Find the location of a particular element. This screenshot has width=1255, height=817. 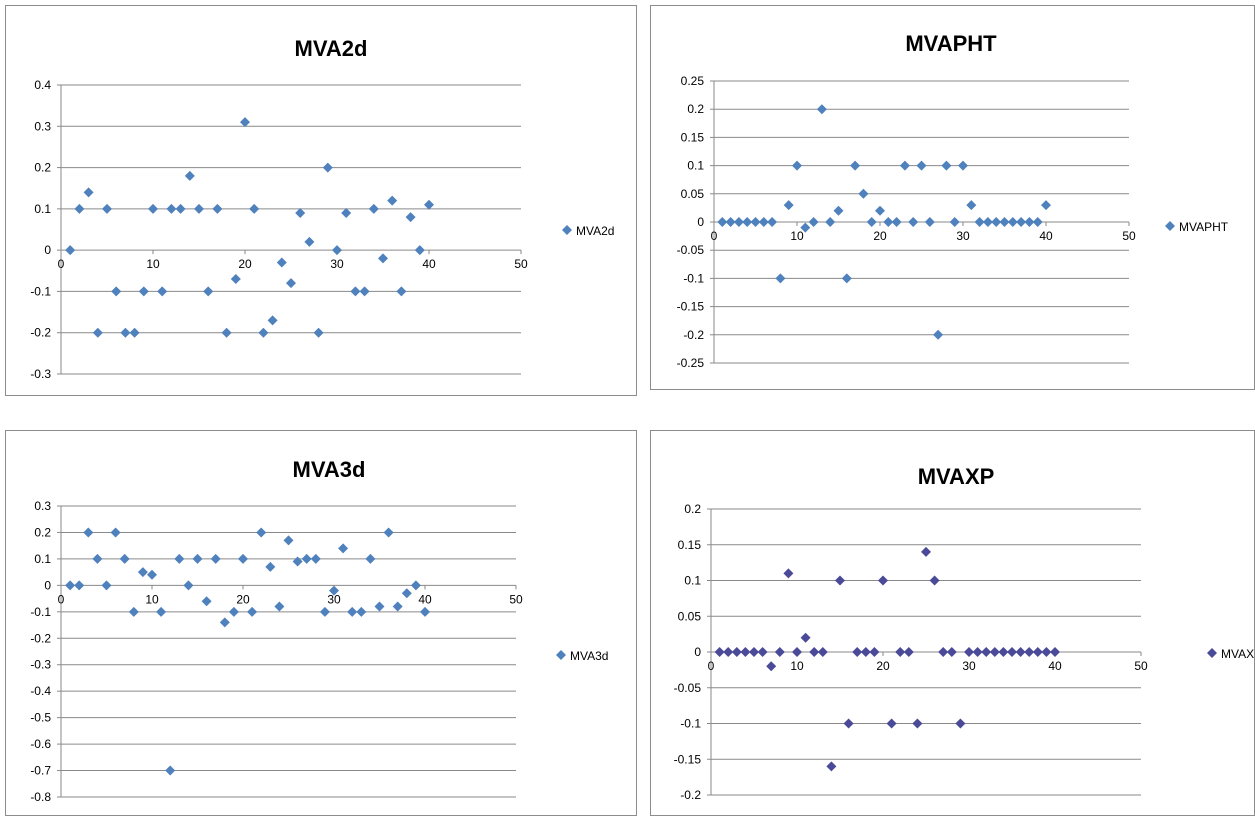

y-tick-label: -0.7 is located at coordinates (40, 771).